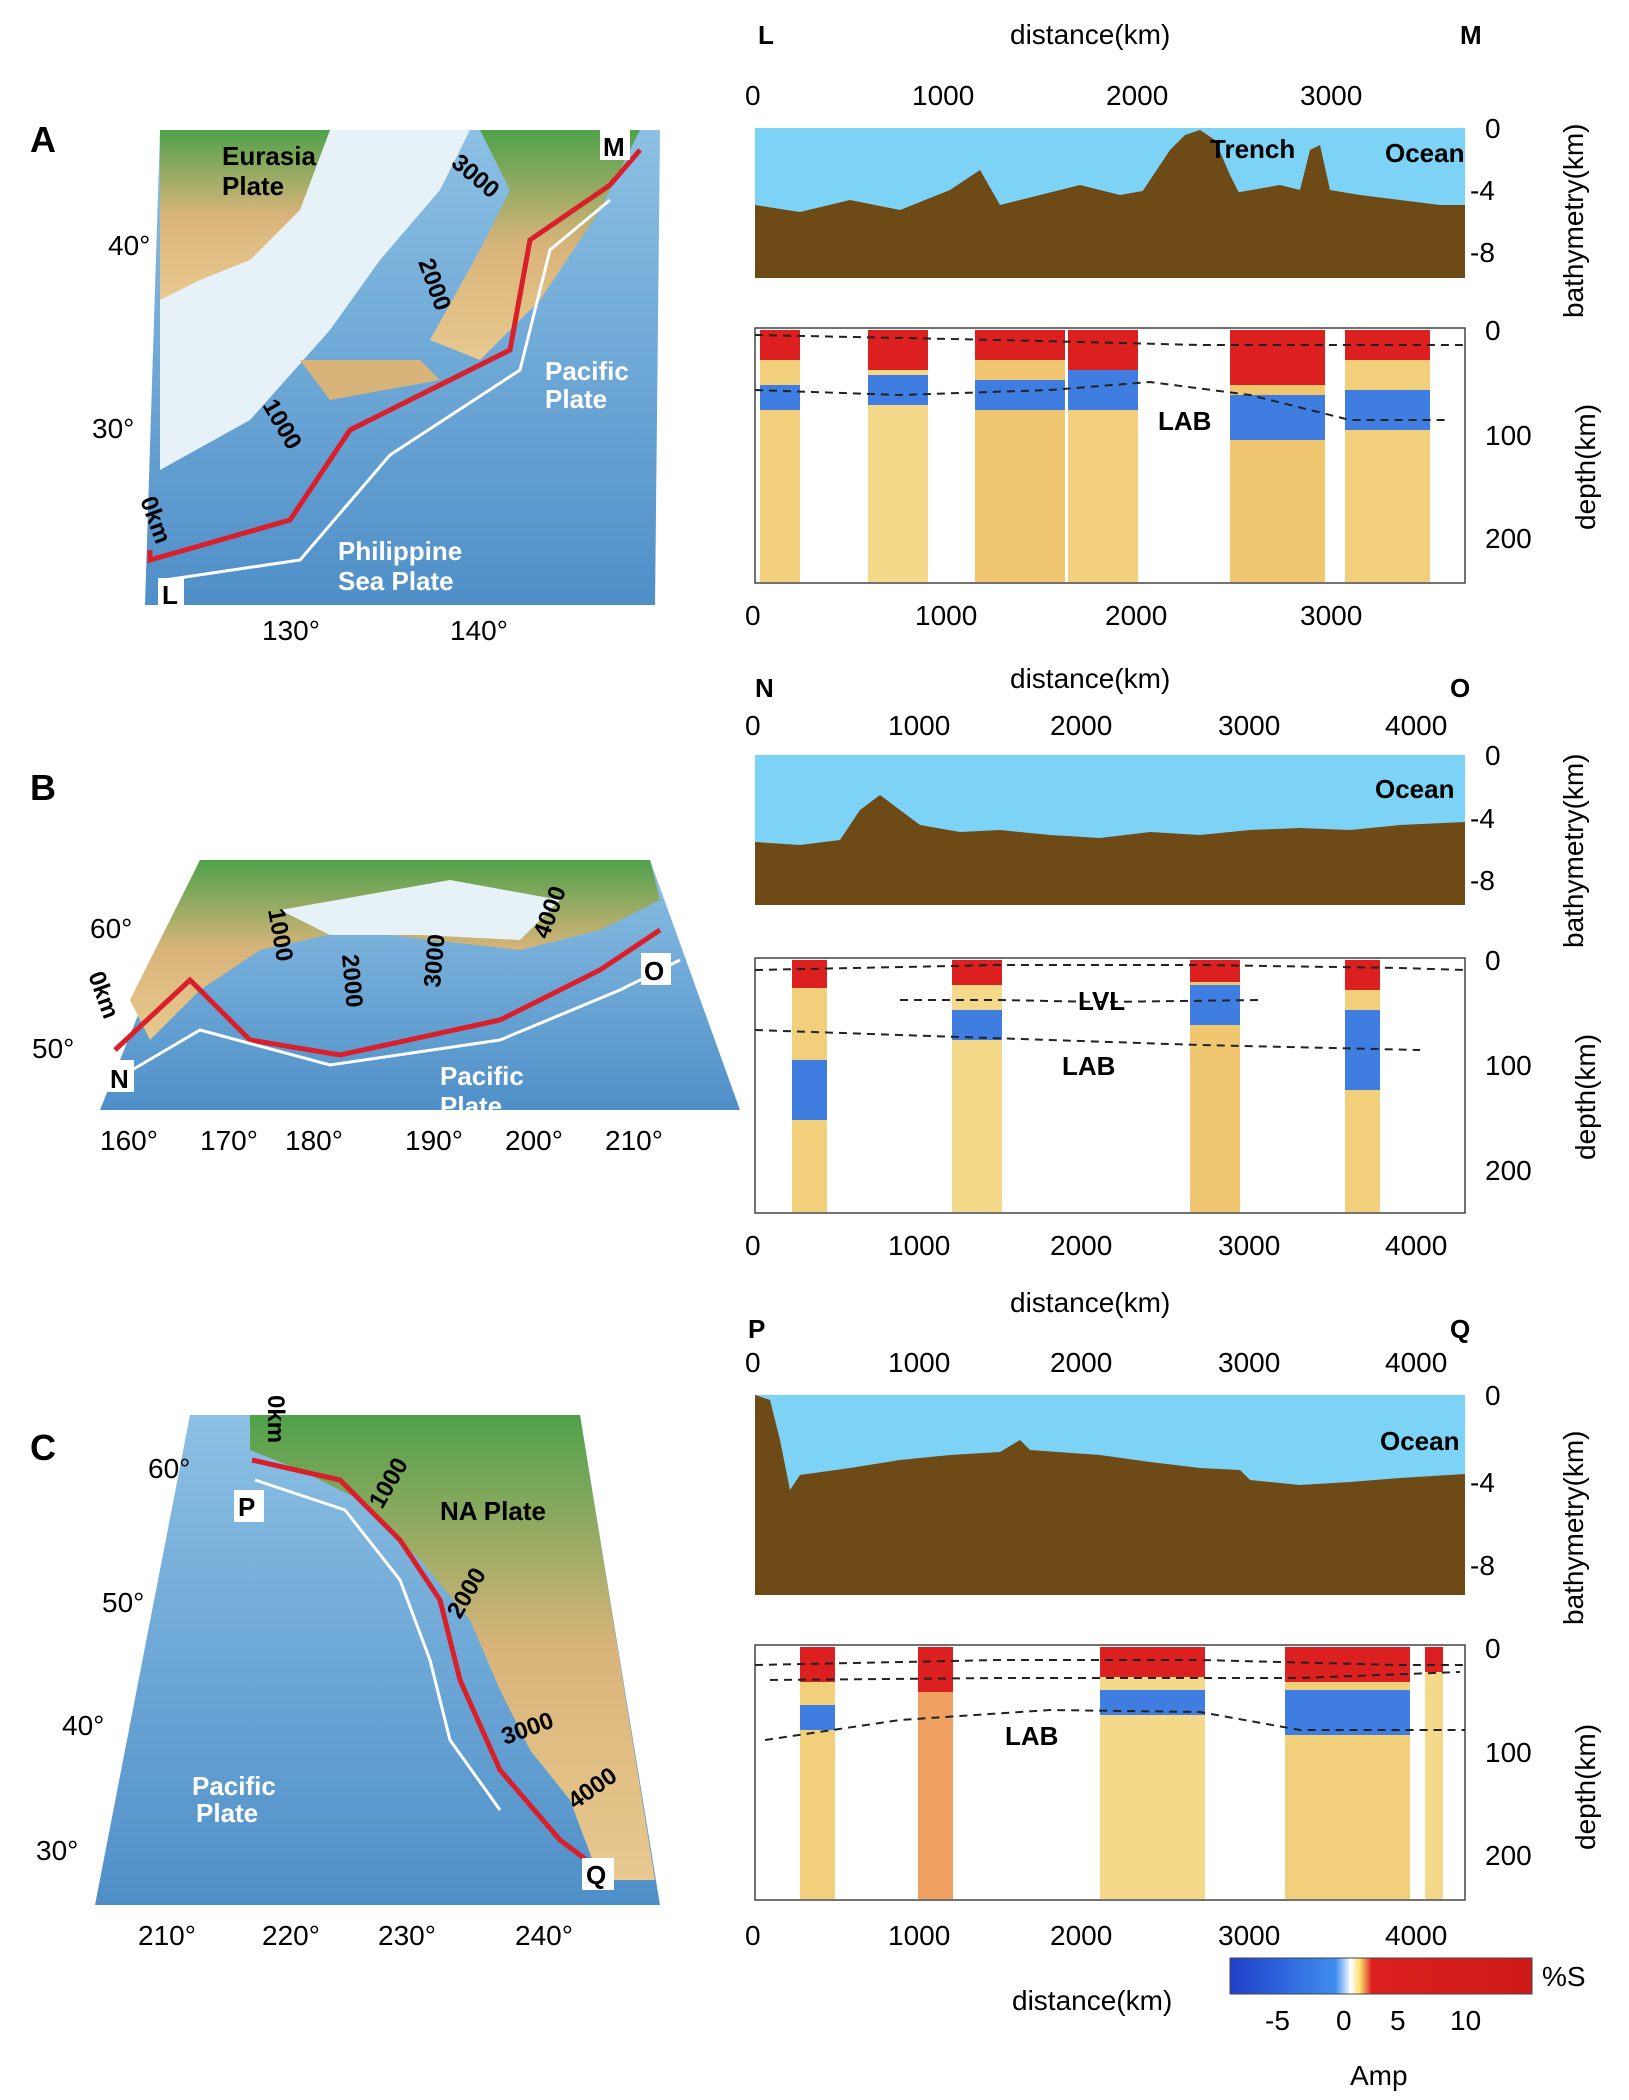 This screenshot has height=2100, width=1629. Describe the element at coordinates (535, 245) in the screenshot. I see `map-land-japan` at that location.